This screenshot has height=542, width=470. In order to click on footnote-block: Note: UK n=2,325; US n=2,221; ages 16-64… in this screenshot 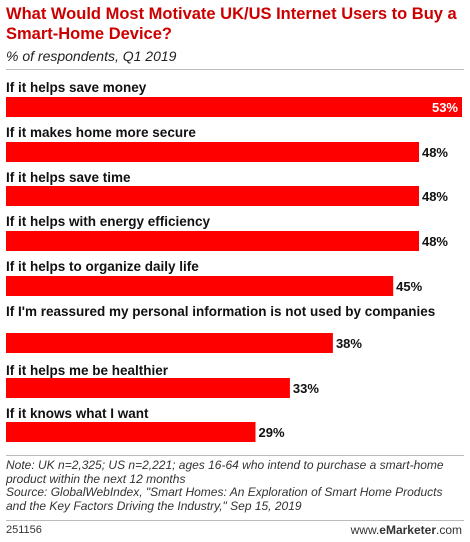, I will do `click(231, 485)`.